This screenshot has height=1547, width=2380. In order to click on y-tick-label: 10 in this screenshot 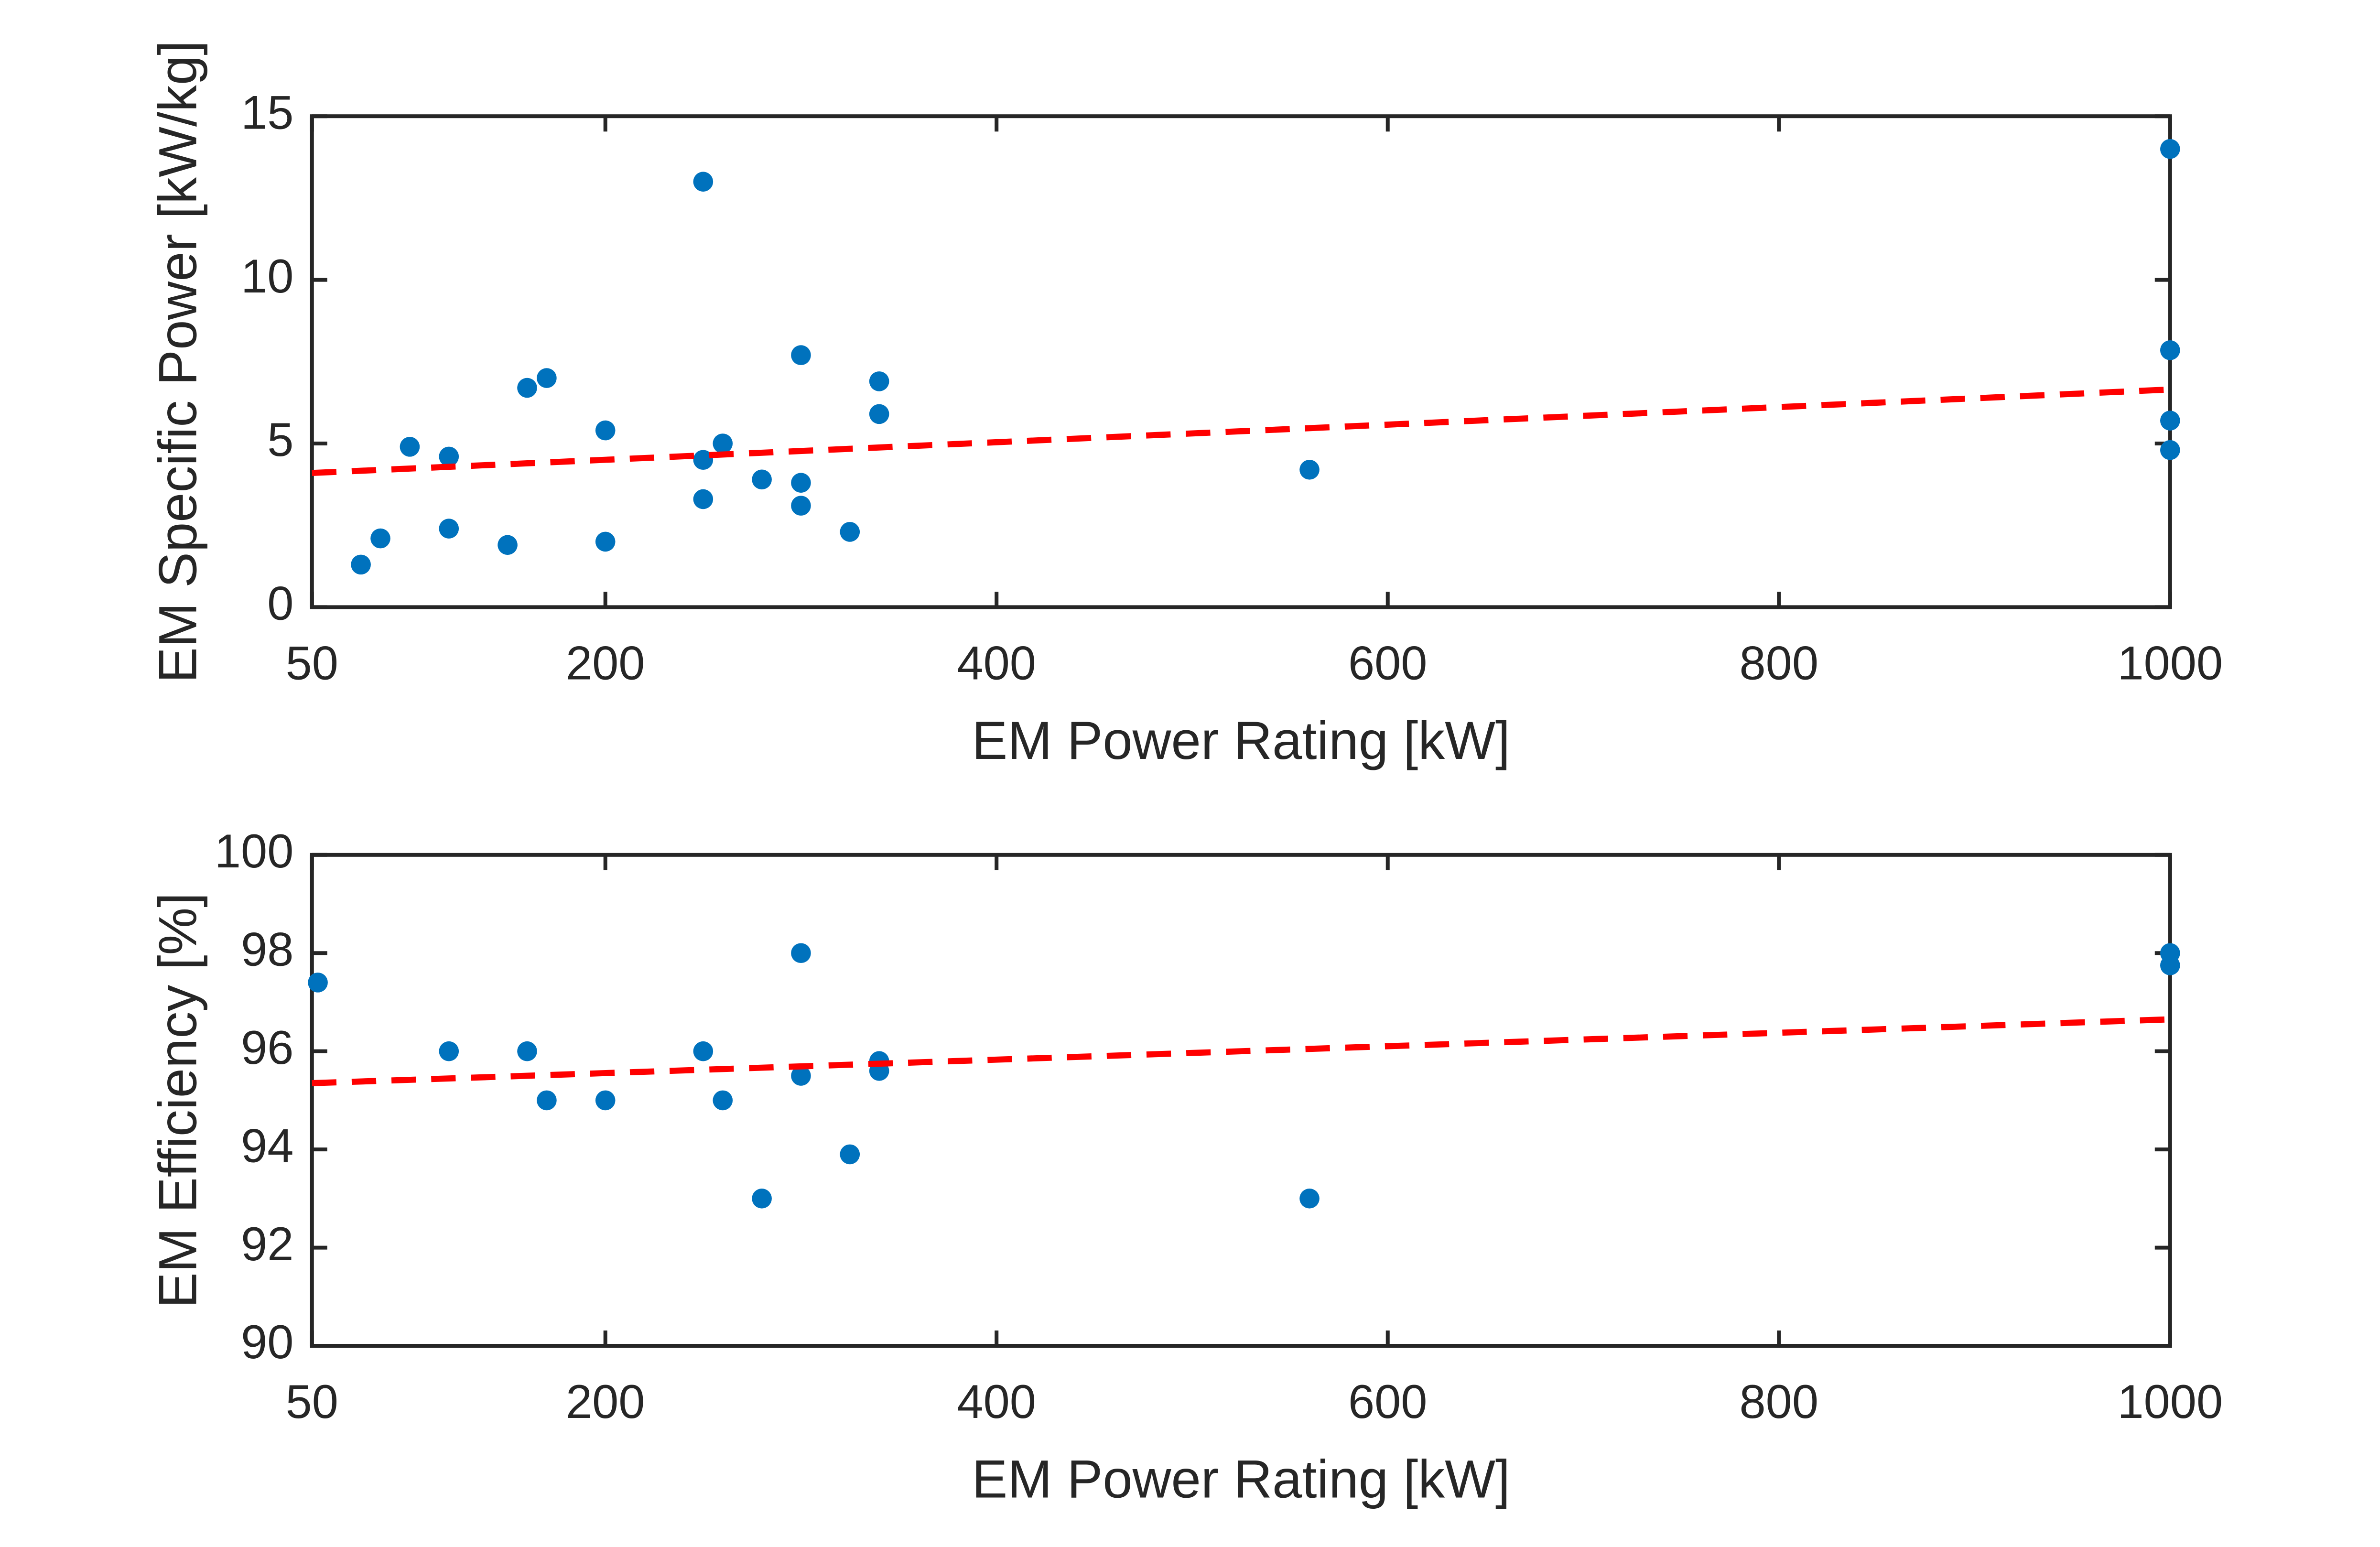, I will do `click(267, 277)`.